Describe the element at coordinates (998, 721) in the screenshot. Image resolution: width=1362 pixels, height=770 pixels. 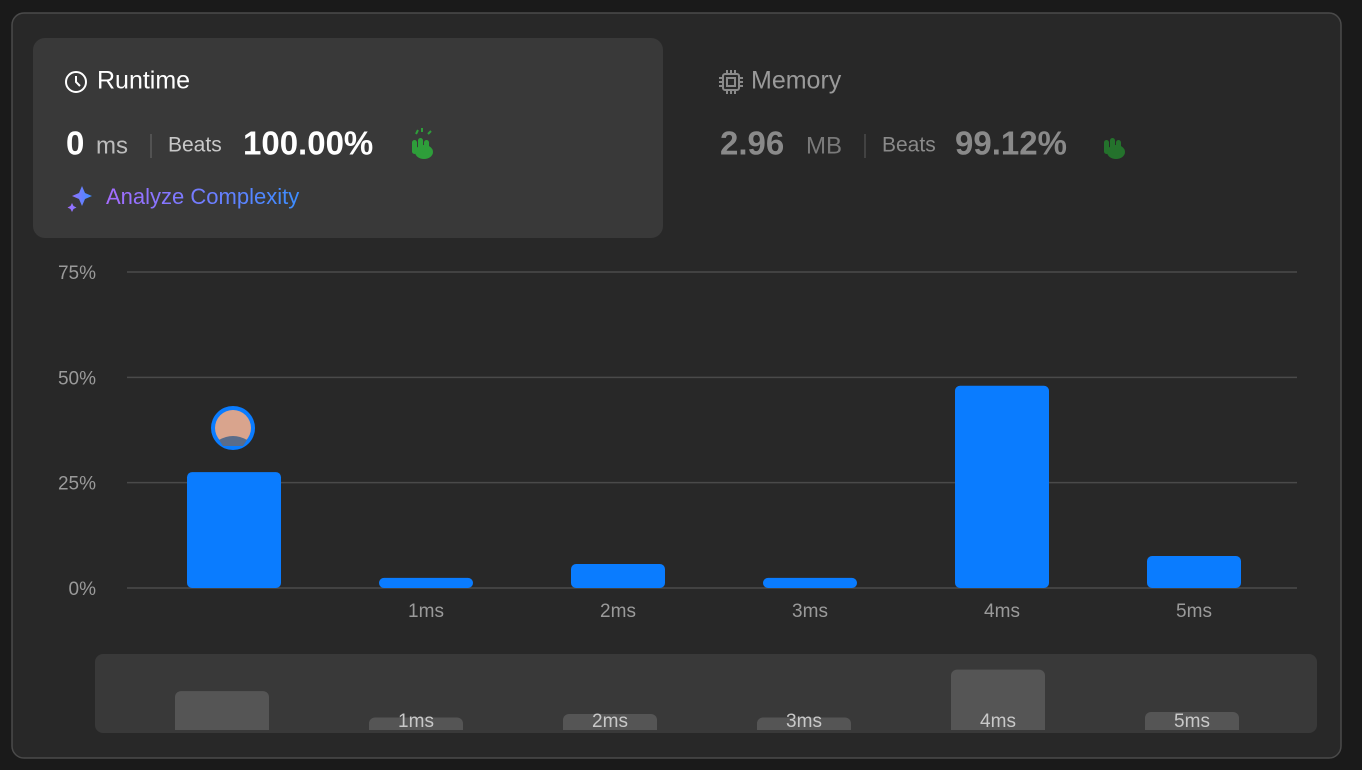
I see `overview-label: 4ms` at that location.